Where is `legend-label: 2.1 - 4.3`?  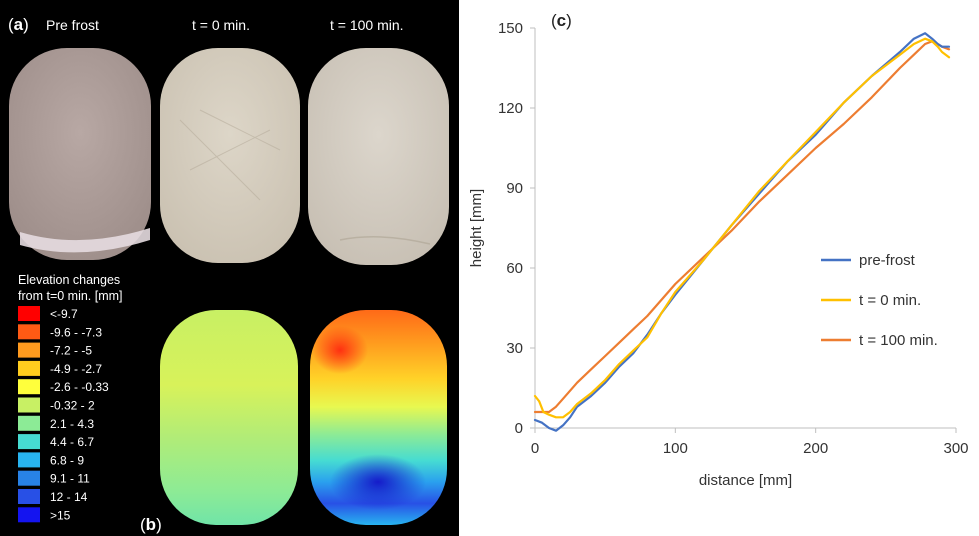
legend-label: 2.1 - 4.3 is located at coordinates (72, 424).